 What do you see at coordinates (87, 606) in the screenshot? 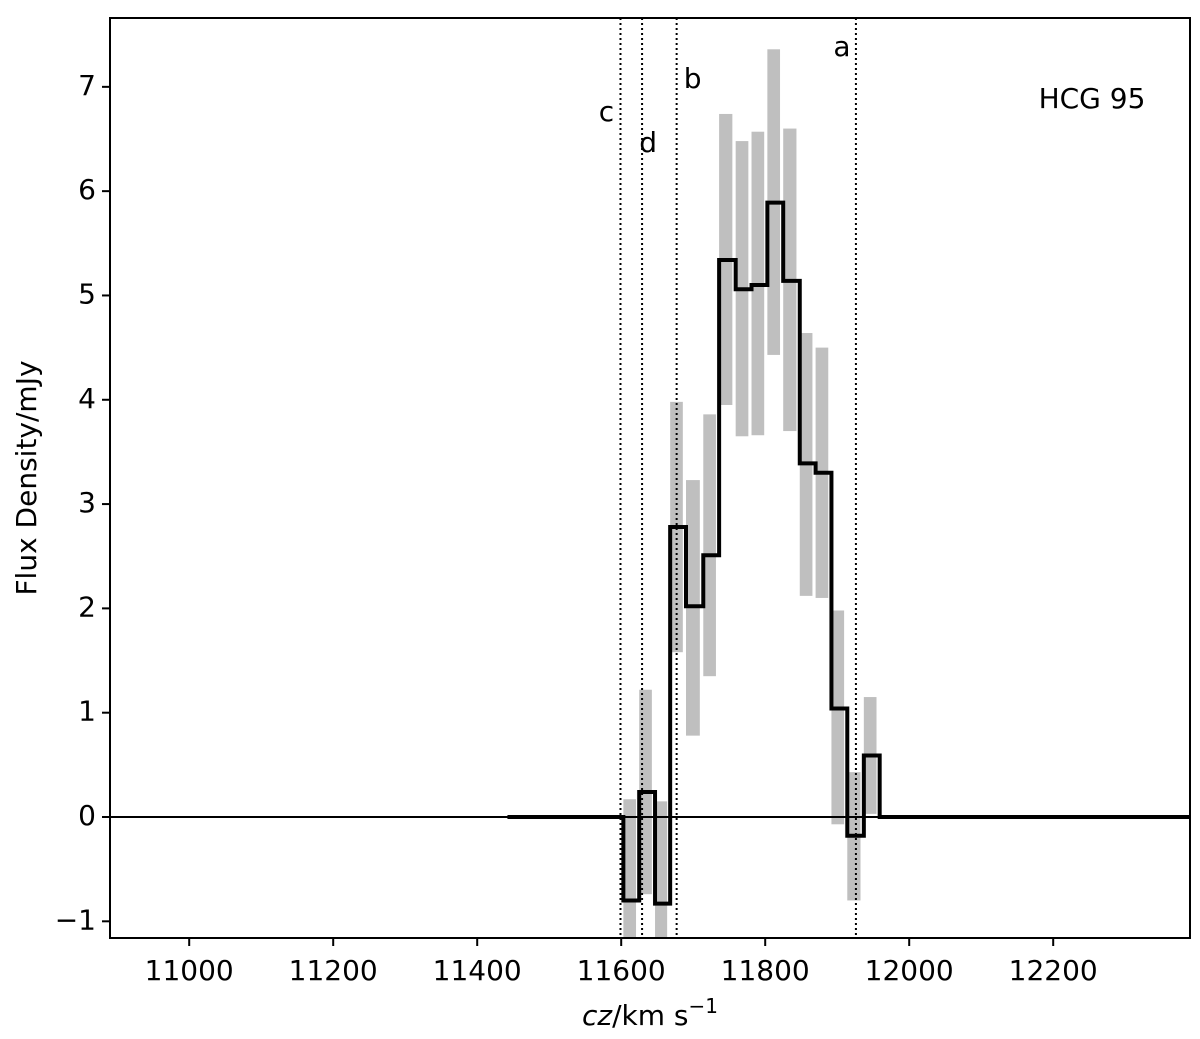
I see `y-tick-label: 2` at bounding box center [87, 606].